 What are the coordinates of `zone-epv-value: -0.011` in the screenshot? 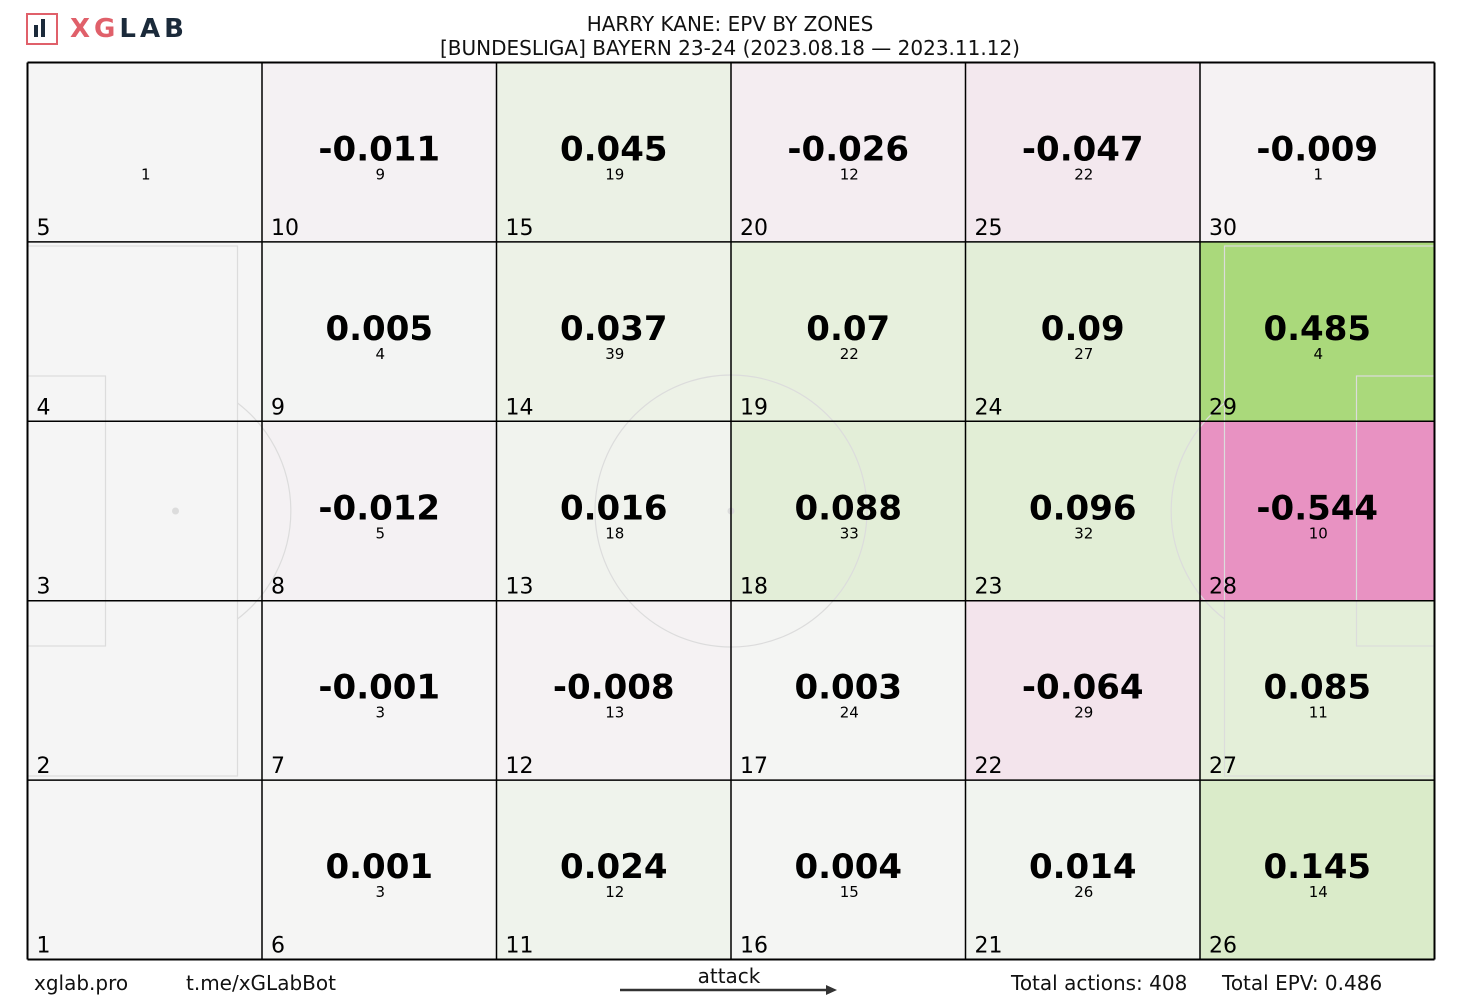 It's located at (379, 150).